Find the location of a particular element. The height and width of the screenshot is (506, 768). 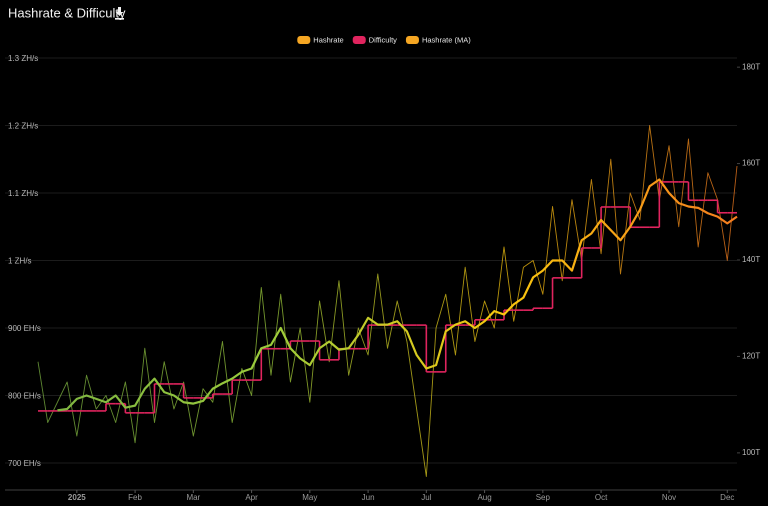

x-tick-label: Jul is located at coordinates (426, 497).